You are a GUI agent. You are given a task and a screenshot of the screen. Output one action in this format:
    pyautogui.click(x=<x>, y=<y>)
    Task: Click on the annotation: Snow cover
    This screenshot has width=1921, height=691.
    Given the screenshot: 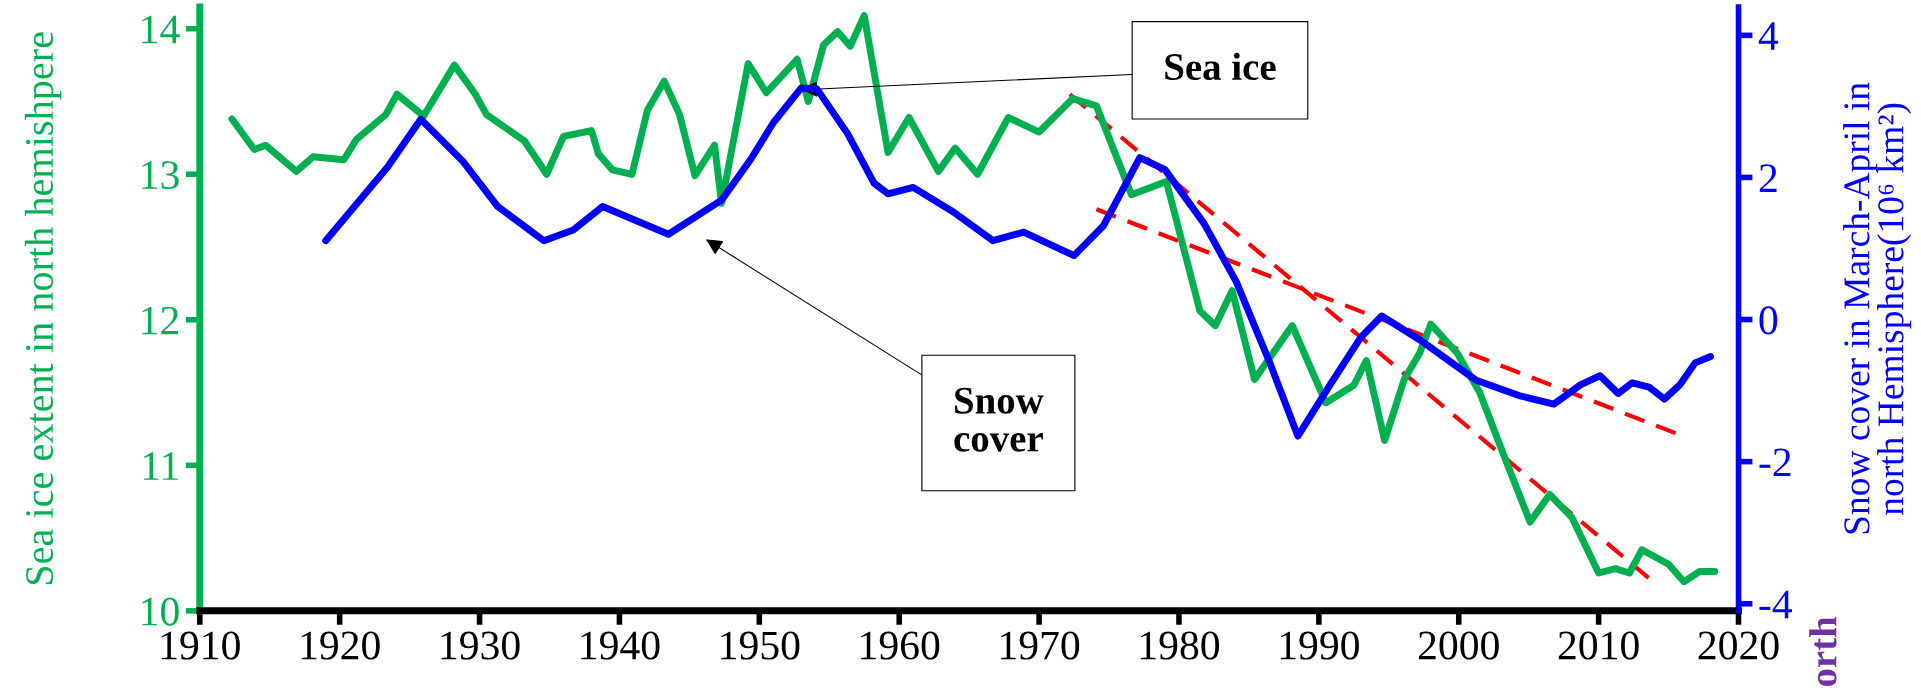 What is the action you would take?
    pyautogui.click(x=999, y=419)
    